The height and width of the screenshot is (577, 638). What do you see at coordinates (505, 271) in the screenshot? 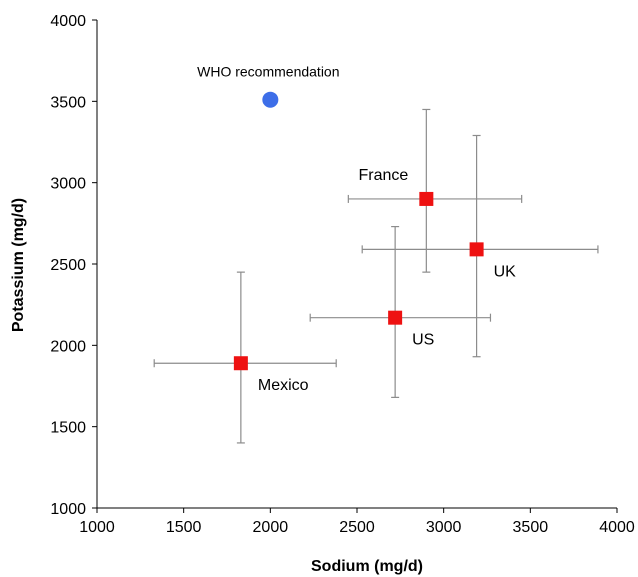
I see `point-label: UK` at bounding box center [505, 271].